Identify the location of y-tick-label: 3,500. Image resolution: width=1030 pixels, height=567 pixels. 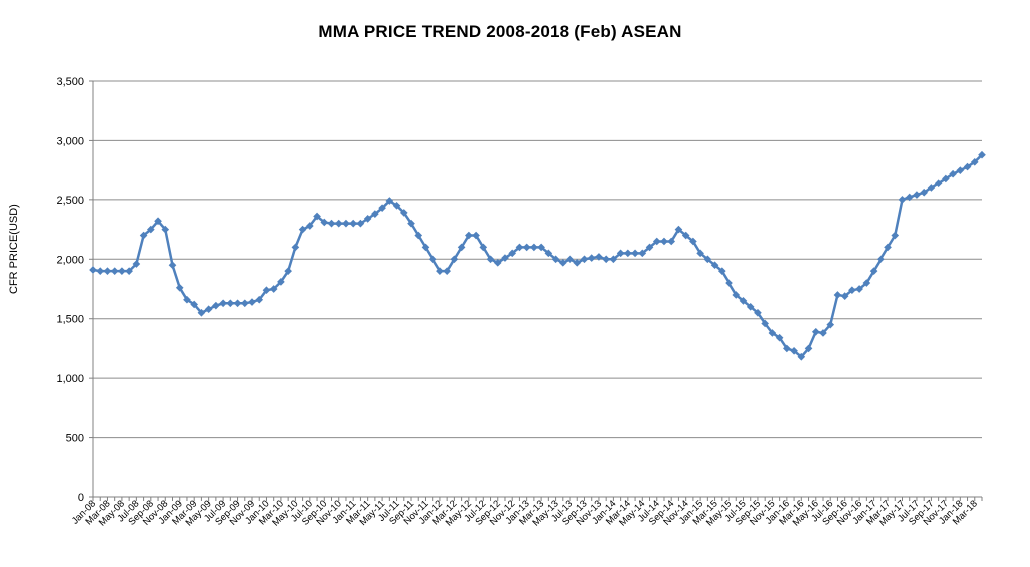
(70, 82).